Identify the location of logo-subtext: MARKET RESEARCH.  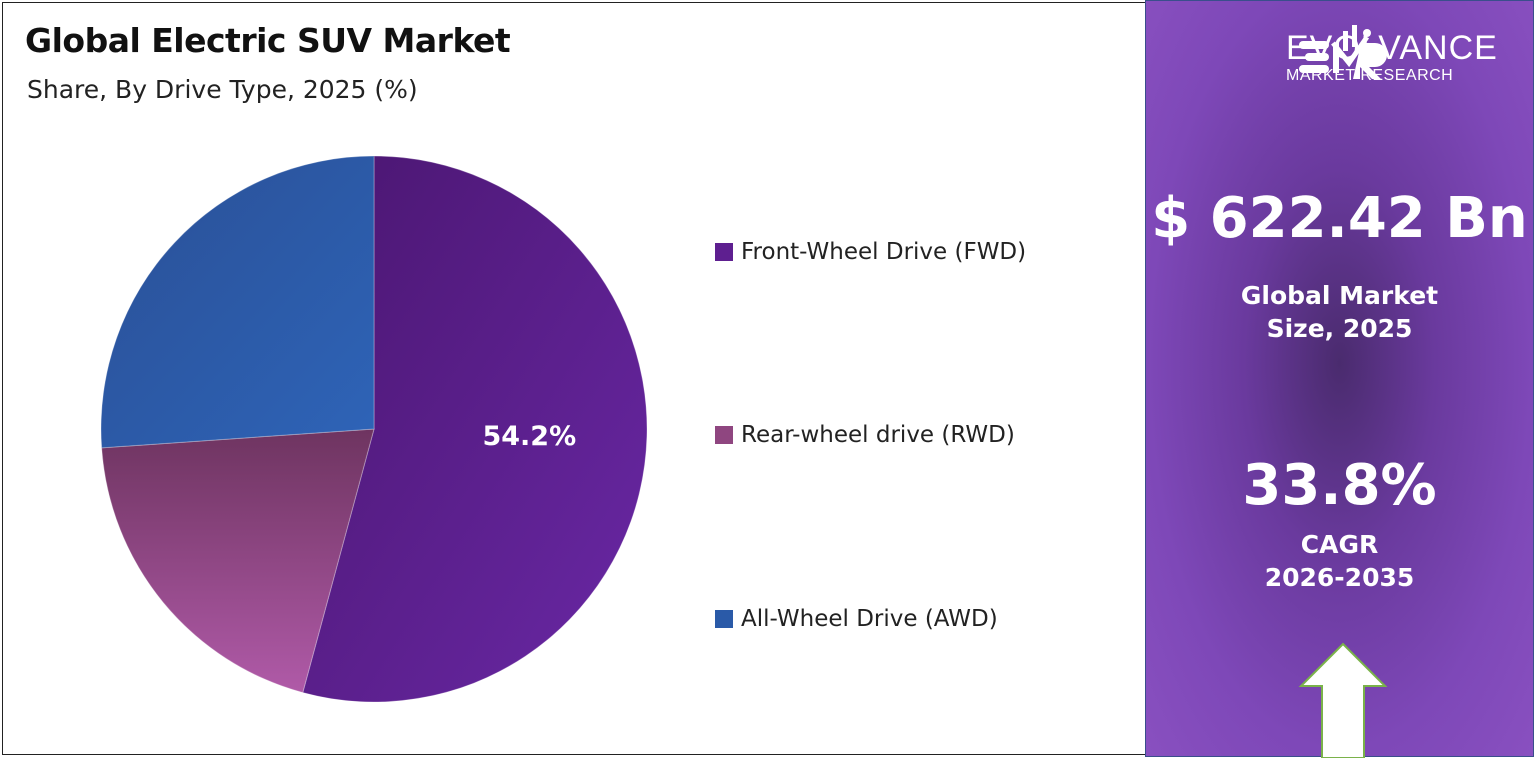
(1370, 75).